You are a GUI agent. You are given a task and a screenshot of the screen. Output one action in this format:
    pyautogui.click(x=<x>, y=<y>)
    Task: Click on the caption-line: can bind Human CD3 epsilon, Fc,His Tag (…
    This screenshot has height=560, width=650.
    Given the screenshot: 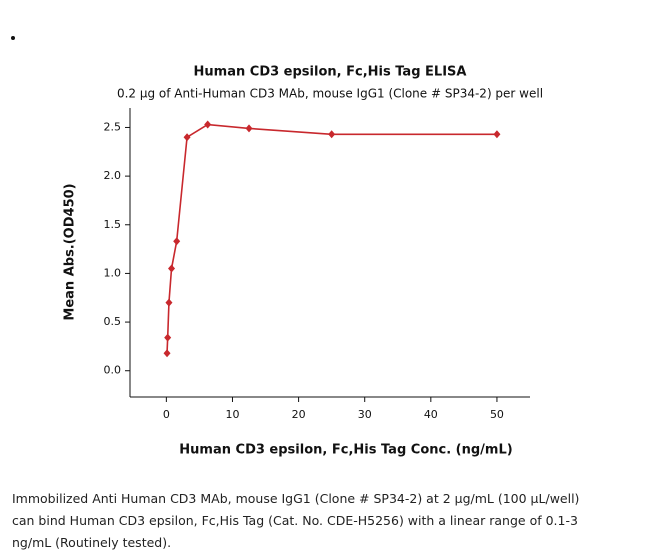 What is the action you would take?
    pyautogui.click(x=295, y=520)
    